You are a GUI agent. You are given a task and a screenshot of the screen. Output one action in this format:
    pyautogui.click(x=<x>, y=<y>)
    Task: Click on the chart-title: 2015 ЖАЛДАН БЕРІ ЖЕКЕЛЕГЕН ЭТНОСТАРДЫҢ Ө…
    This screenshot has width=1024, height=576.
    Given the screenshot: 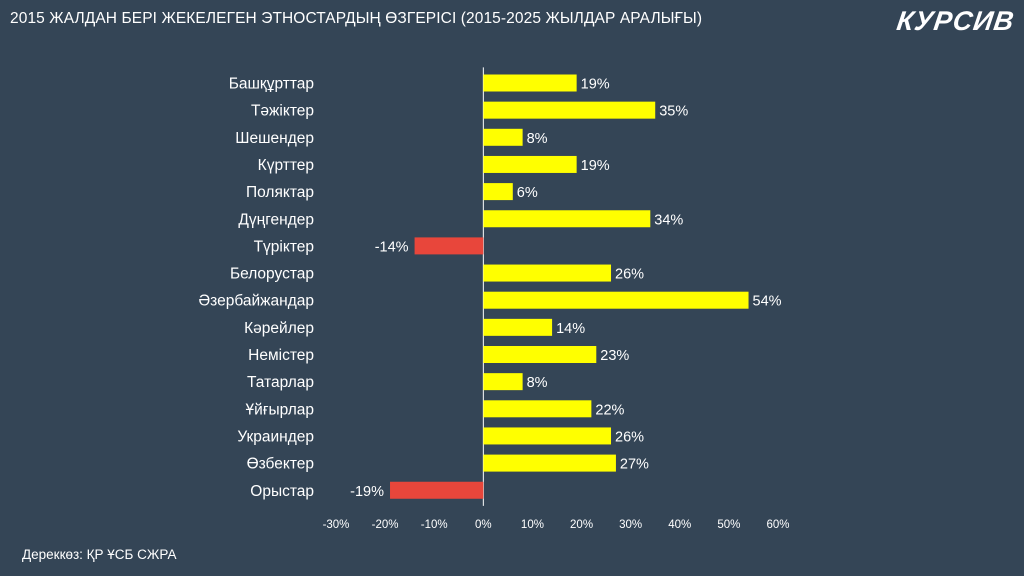 What is the action you would take?
    pyautogui.click(x=356, y=18)
    